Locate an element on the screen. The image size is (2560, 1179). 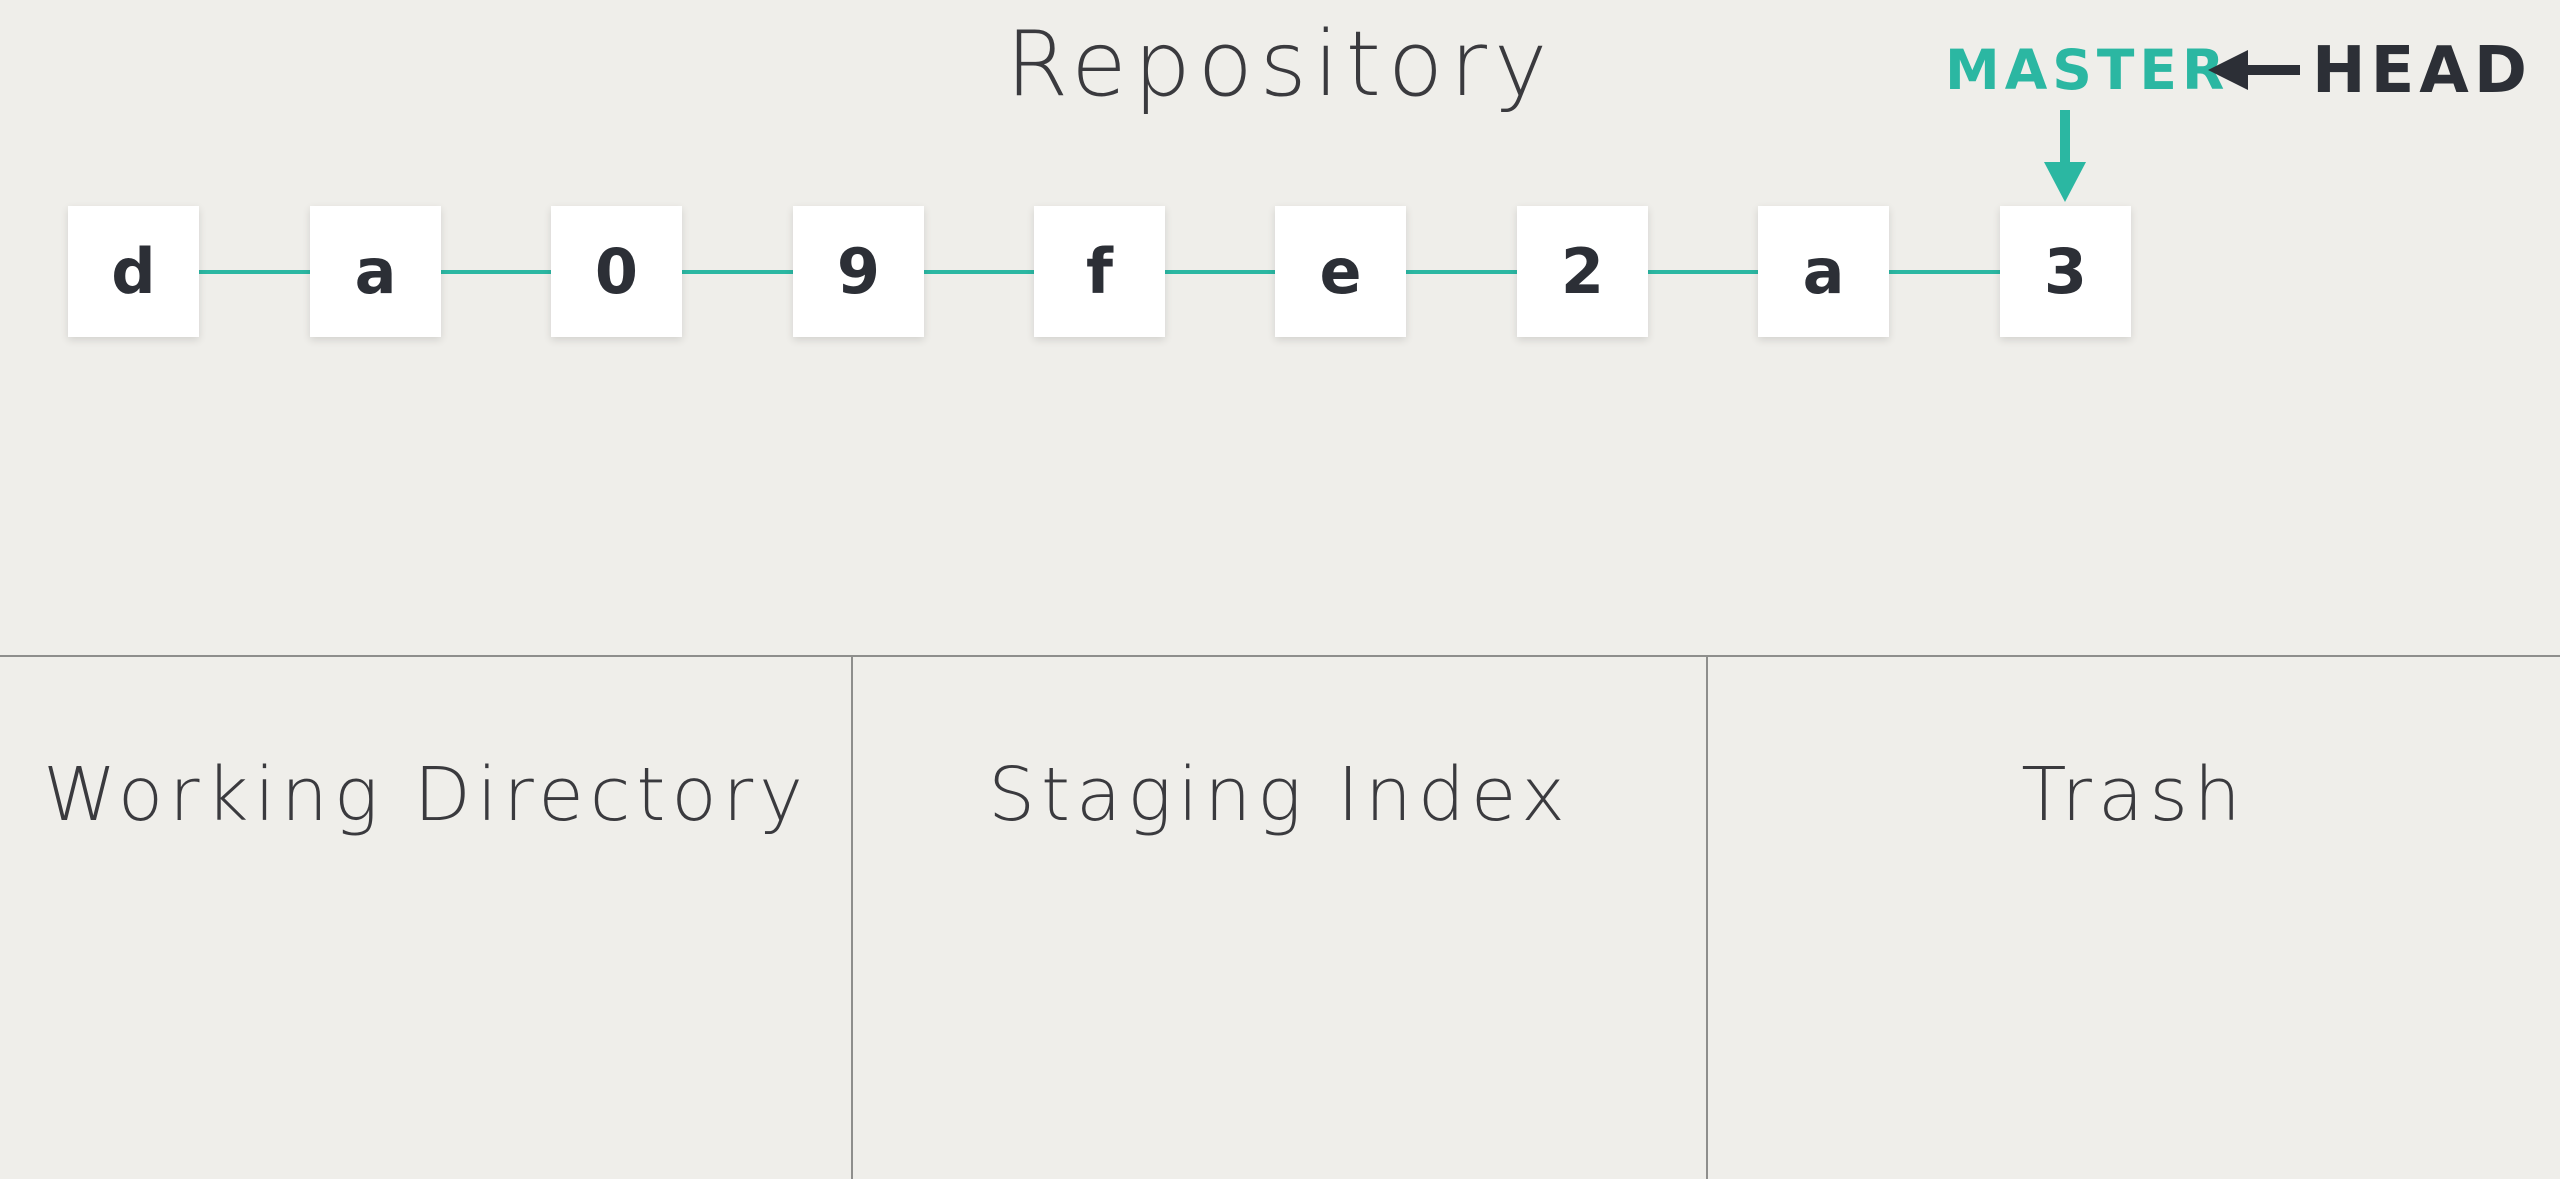
trash-label: Trash is located at coordinates (2134, 795).